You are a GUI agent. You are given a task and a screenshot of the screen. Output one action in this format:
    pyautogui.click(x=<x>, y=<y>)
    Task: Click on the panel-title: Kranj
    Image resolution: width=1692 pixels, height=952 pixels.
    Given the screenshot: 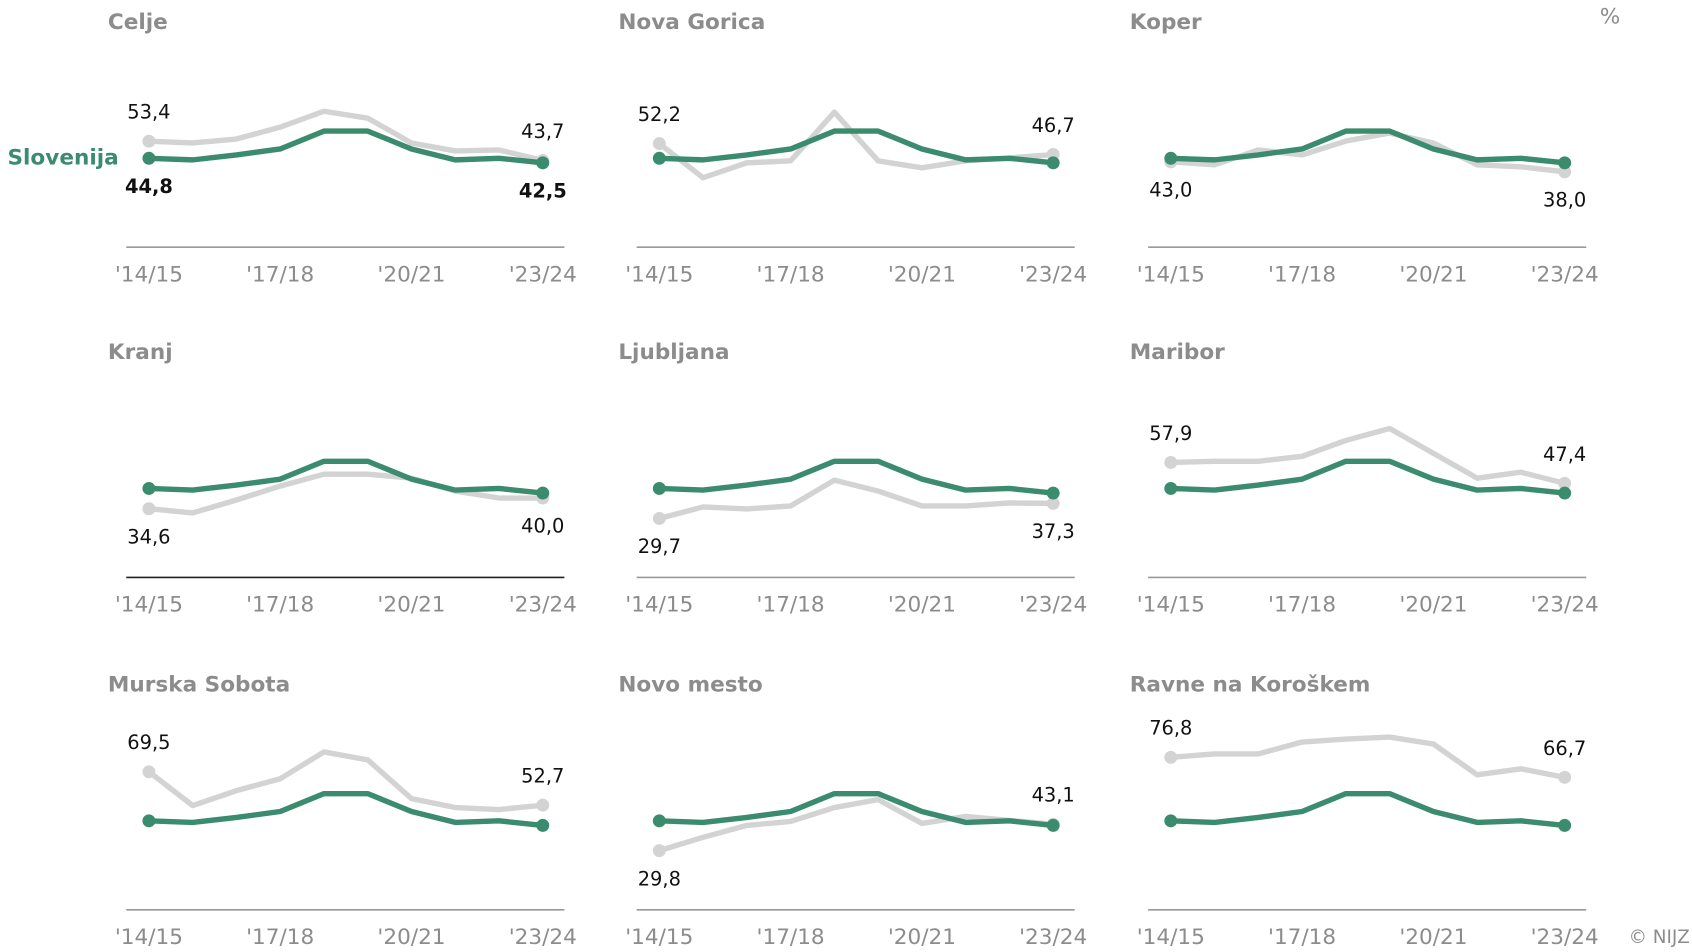 What is the action you would take?
    pyautogui.click(x=140, y=352)
    